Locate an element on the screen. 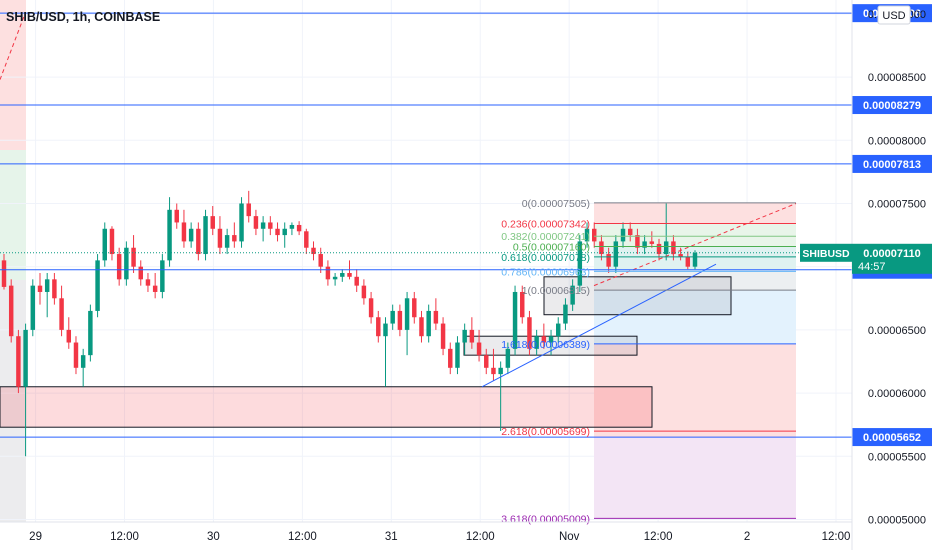  fib-label: 0(0.00007505) is located at coordinates (556, 204).